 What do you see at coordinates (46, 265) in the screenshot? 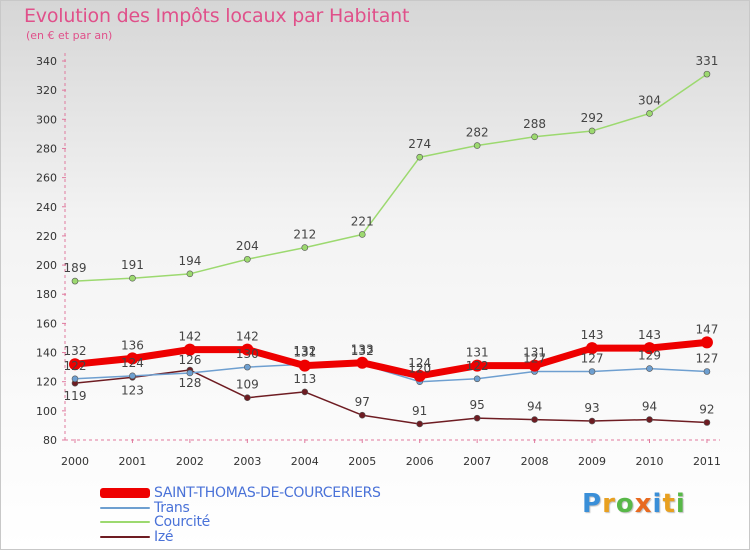
I see `y-tick-label: 200` at bounding box center [46, 265].